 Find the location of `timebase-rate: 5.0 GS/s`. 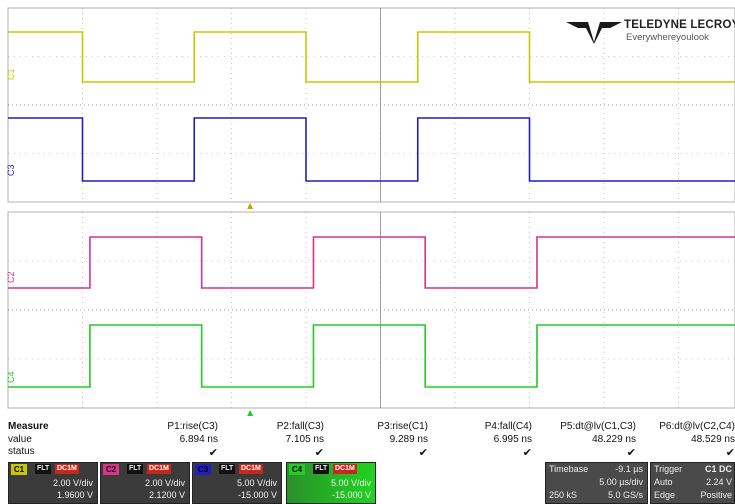

timebase-rate: 5.0 GS/s is located at coordinates (625, 495).